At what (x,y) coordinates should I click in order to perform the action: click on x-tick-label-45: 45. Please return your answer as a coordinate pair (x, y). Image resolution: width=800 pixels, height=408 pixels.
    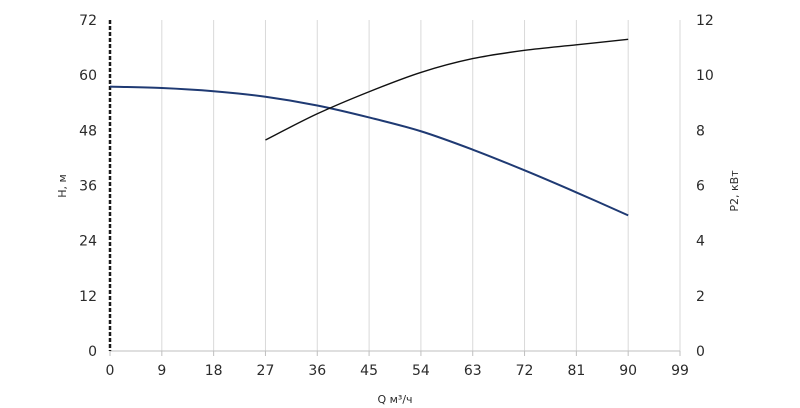
    Looking at the image, I should click on (369, 371).